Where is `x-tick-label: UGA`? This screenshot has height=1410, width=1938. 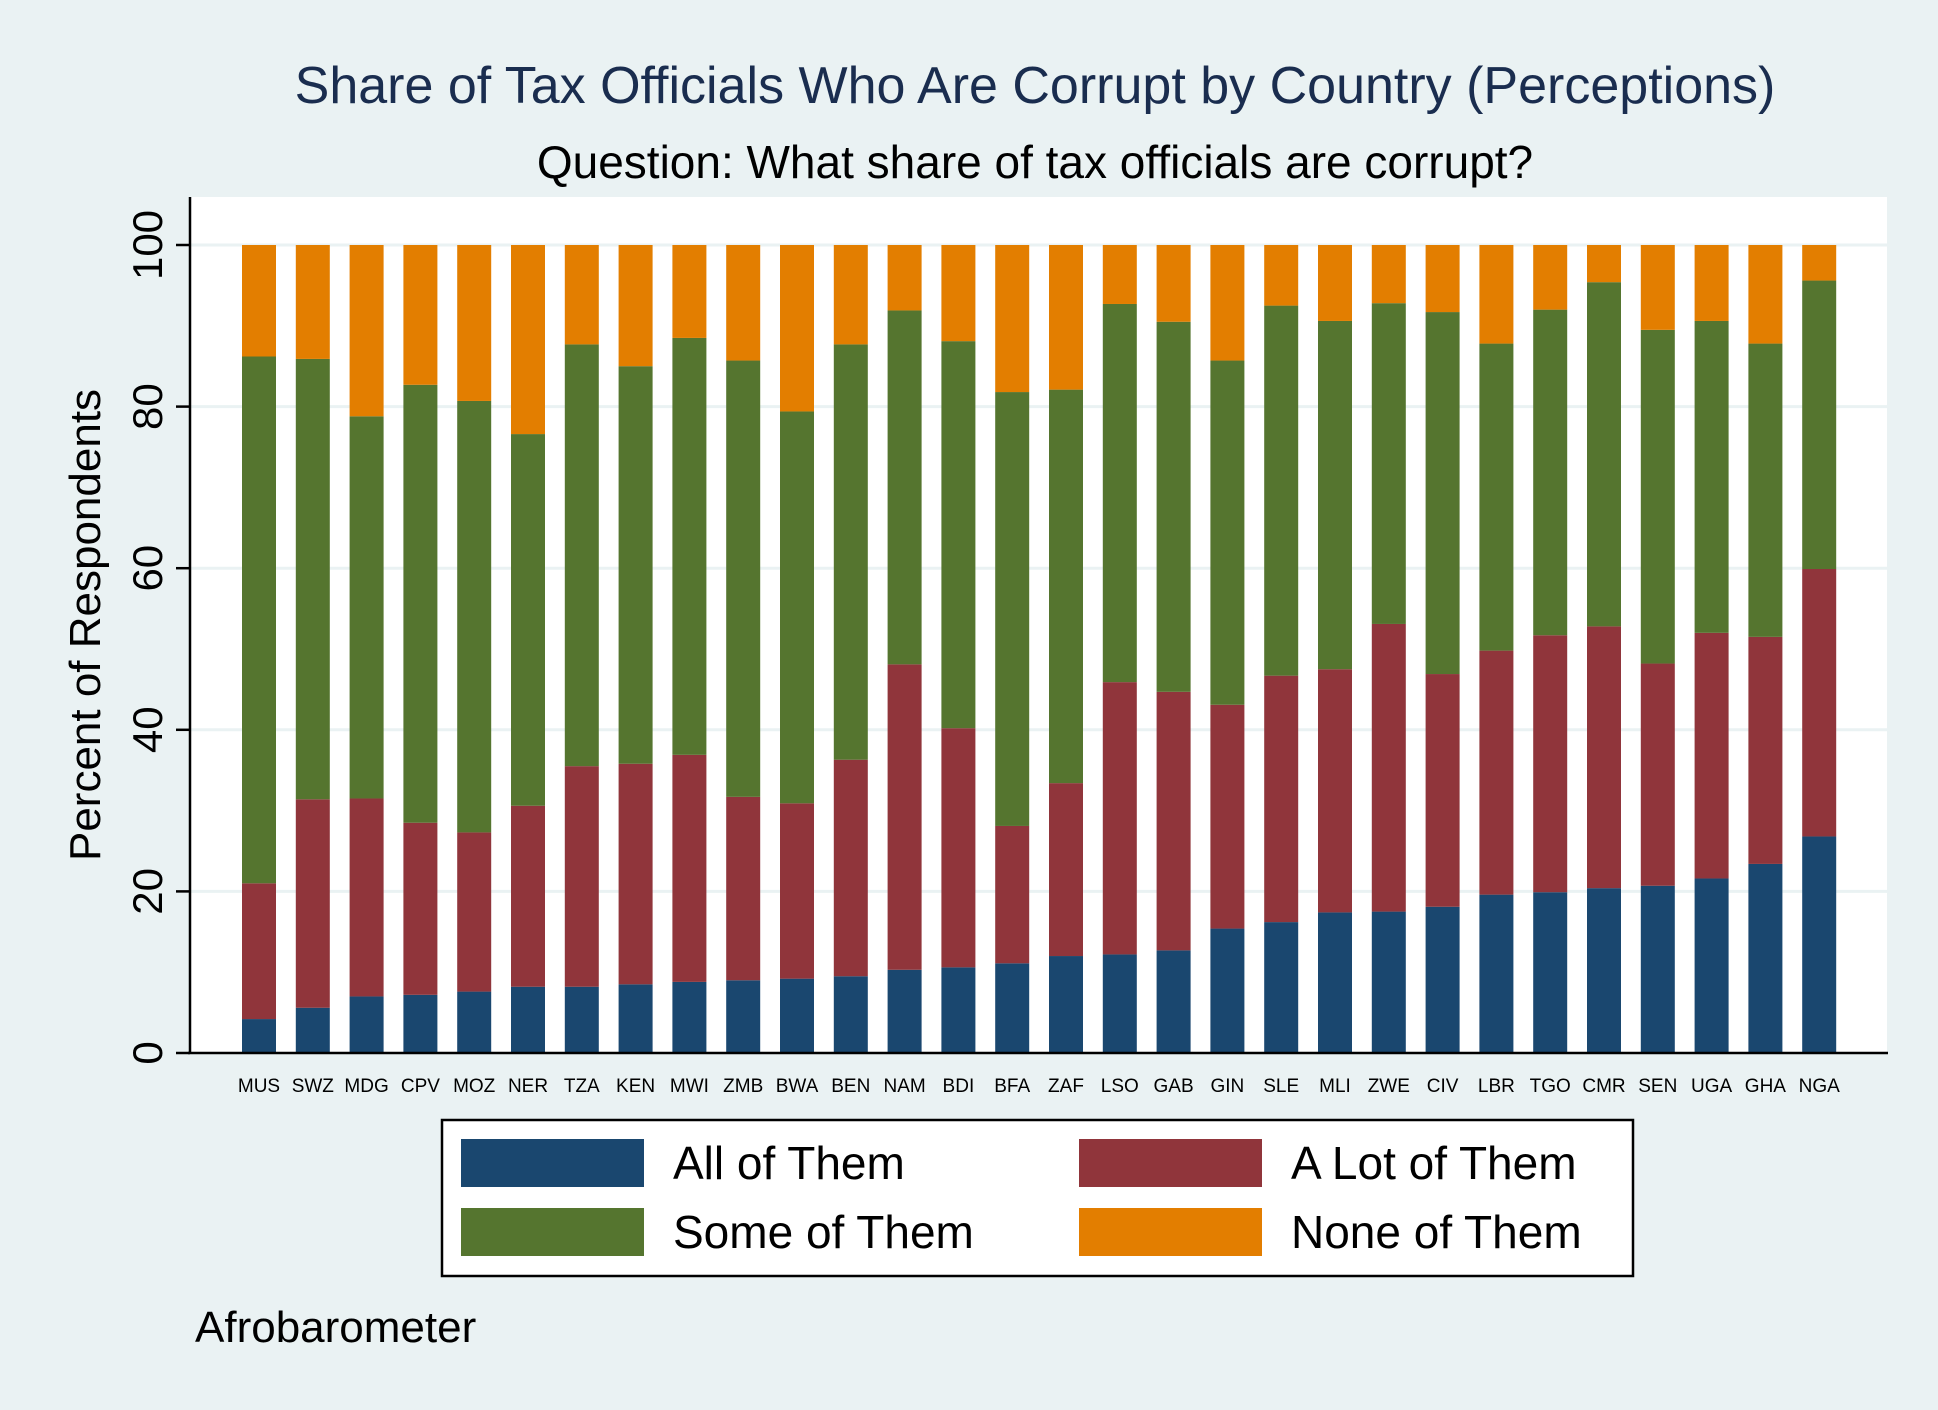 x-tick-label: UGA is located at coordinates (1712, 1086).